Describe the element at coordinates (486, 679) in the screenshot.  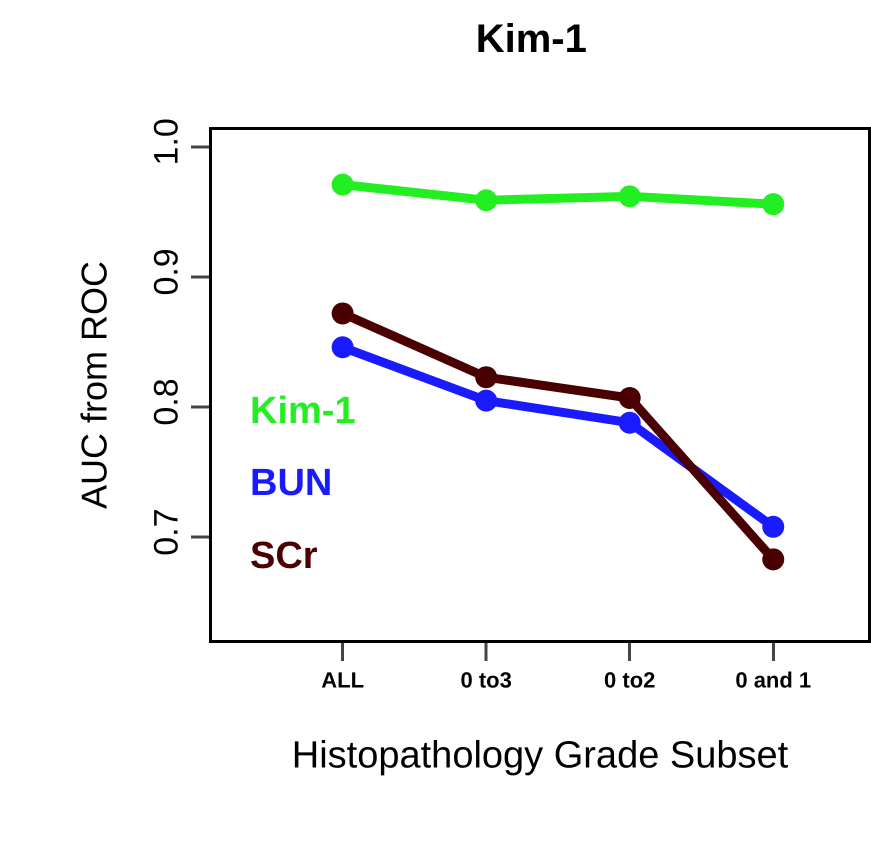
I see `x-tick-label: 0 to3` at that location.